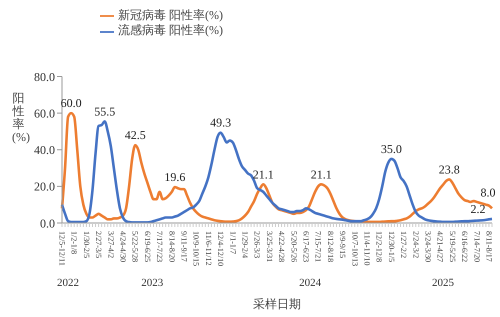 The width and height of the screenshot is (500, 317). I want to click on x-tick-label: 12/4-12/10, so click(221, 248).